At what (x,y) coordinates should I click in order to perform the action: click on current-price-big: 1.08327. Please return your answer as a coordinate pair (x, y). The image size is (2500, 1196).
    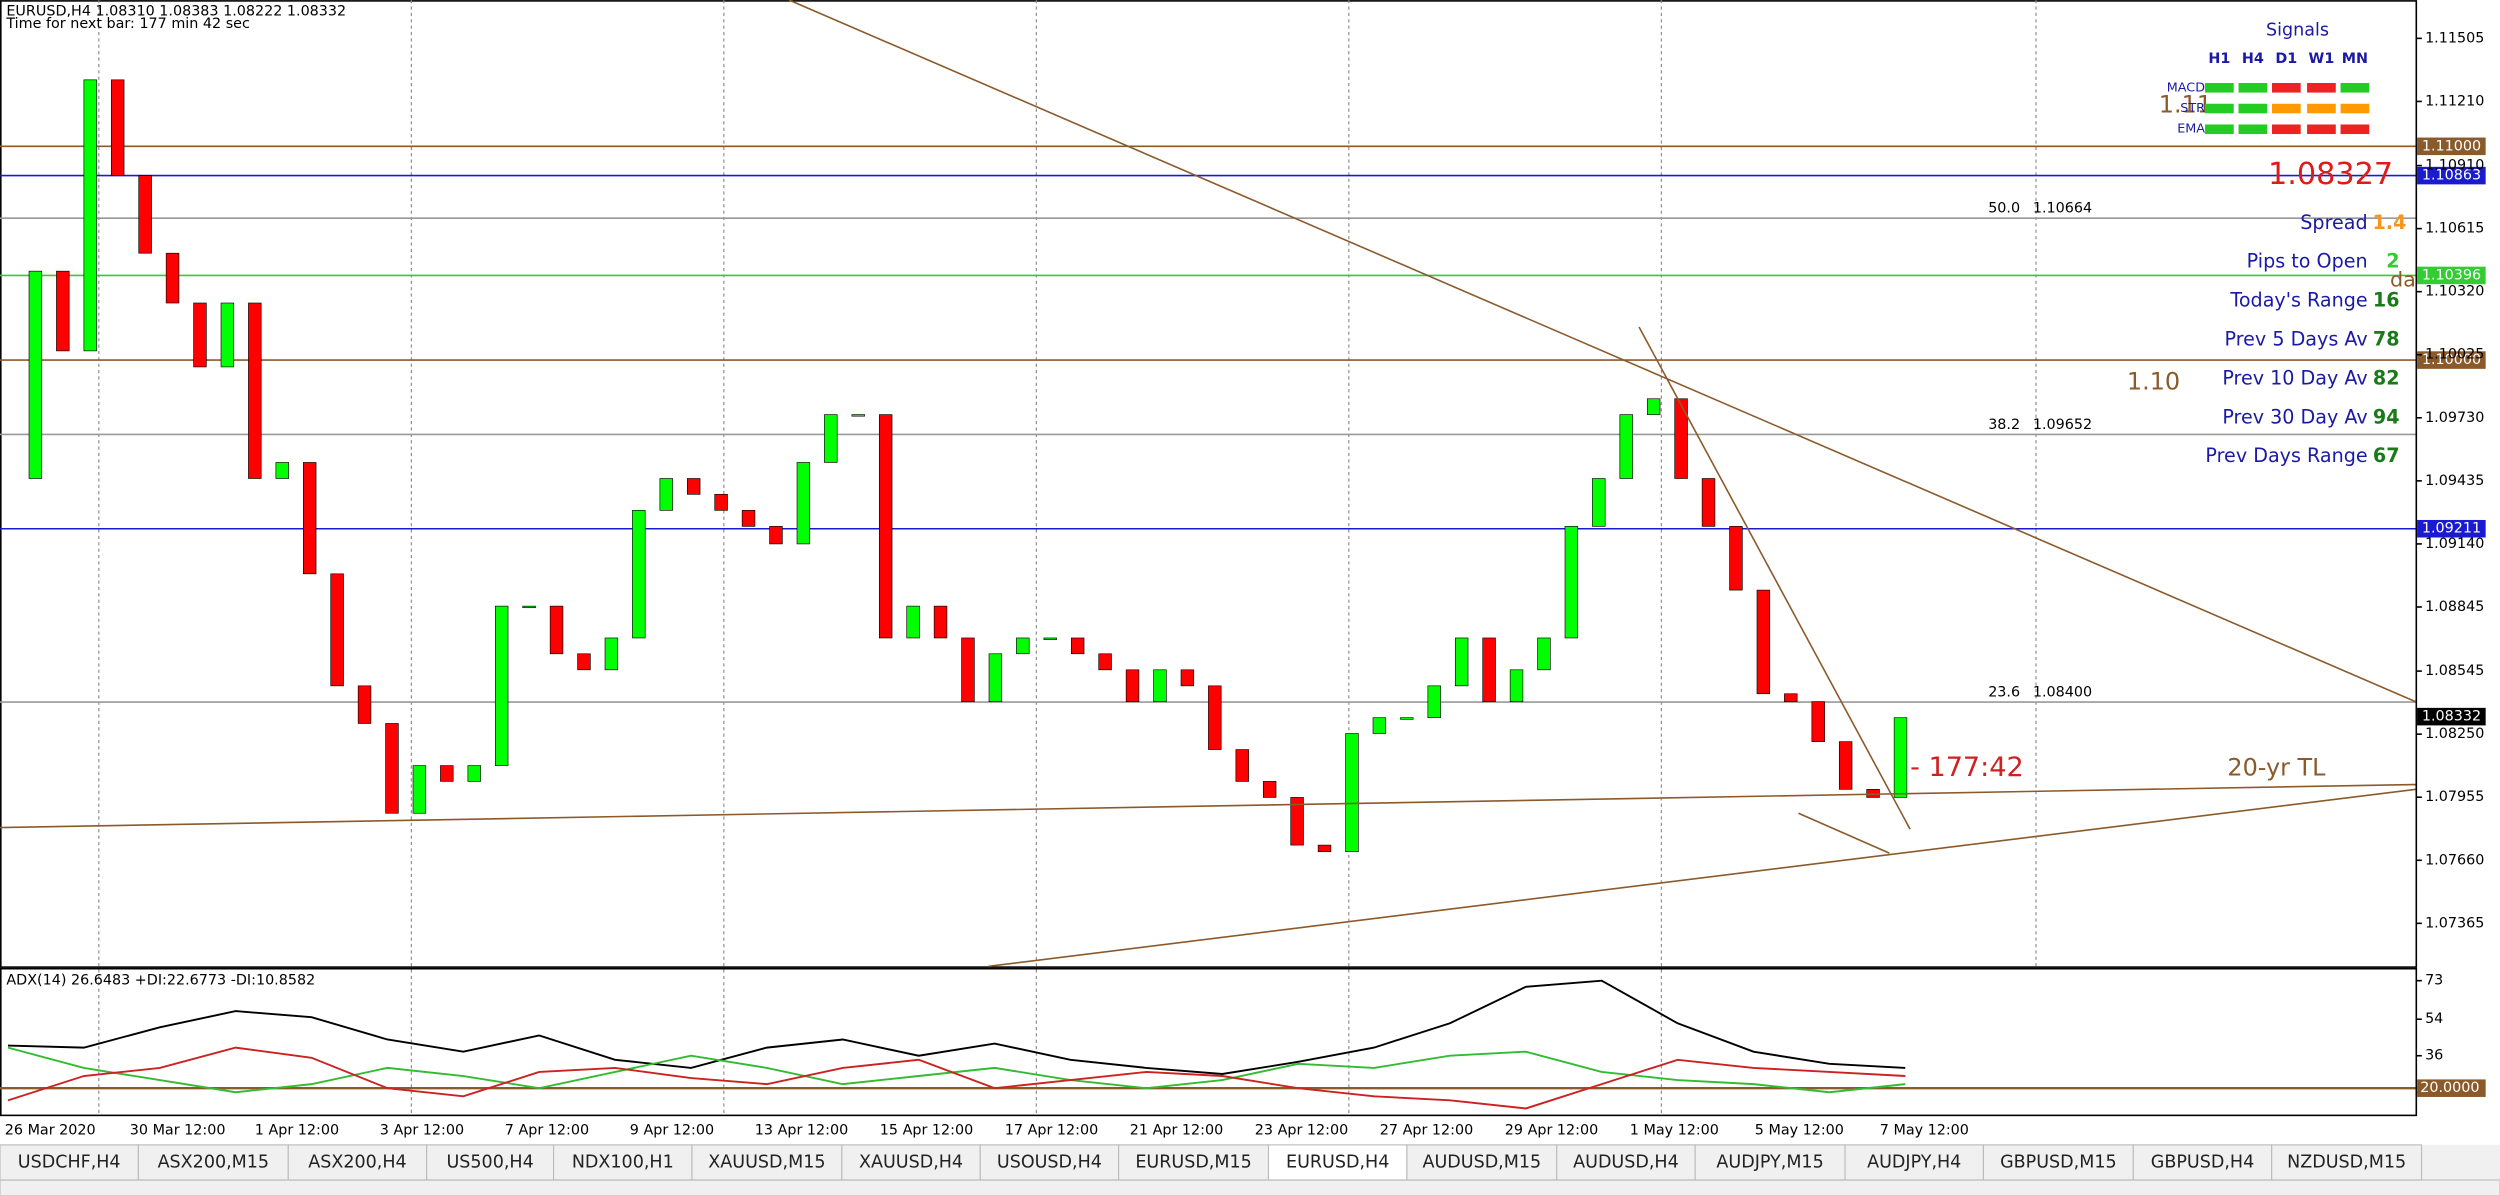
    Looking at the image, I should click on (2330, 174).